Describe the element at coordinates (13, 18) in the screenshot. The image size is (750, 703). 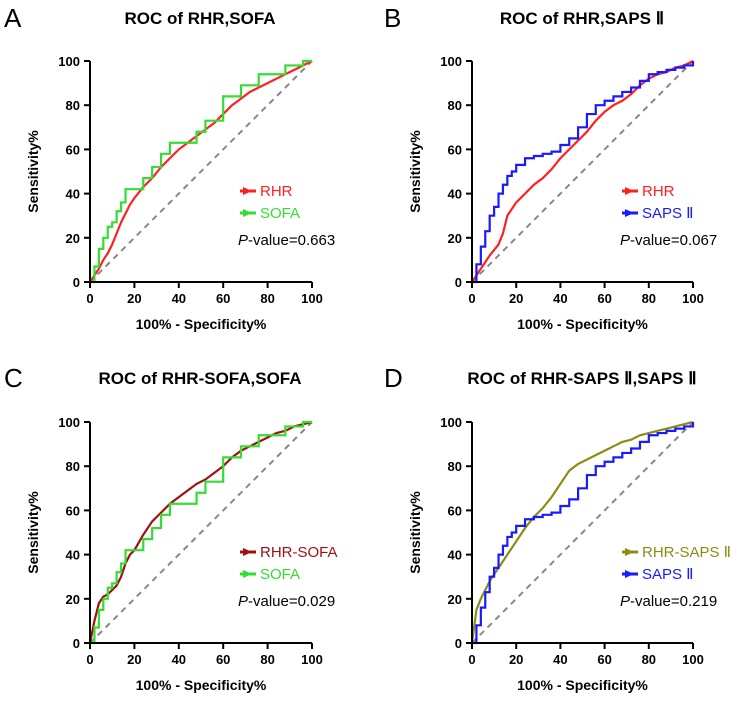
I see `panel-letter: A` at that location.